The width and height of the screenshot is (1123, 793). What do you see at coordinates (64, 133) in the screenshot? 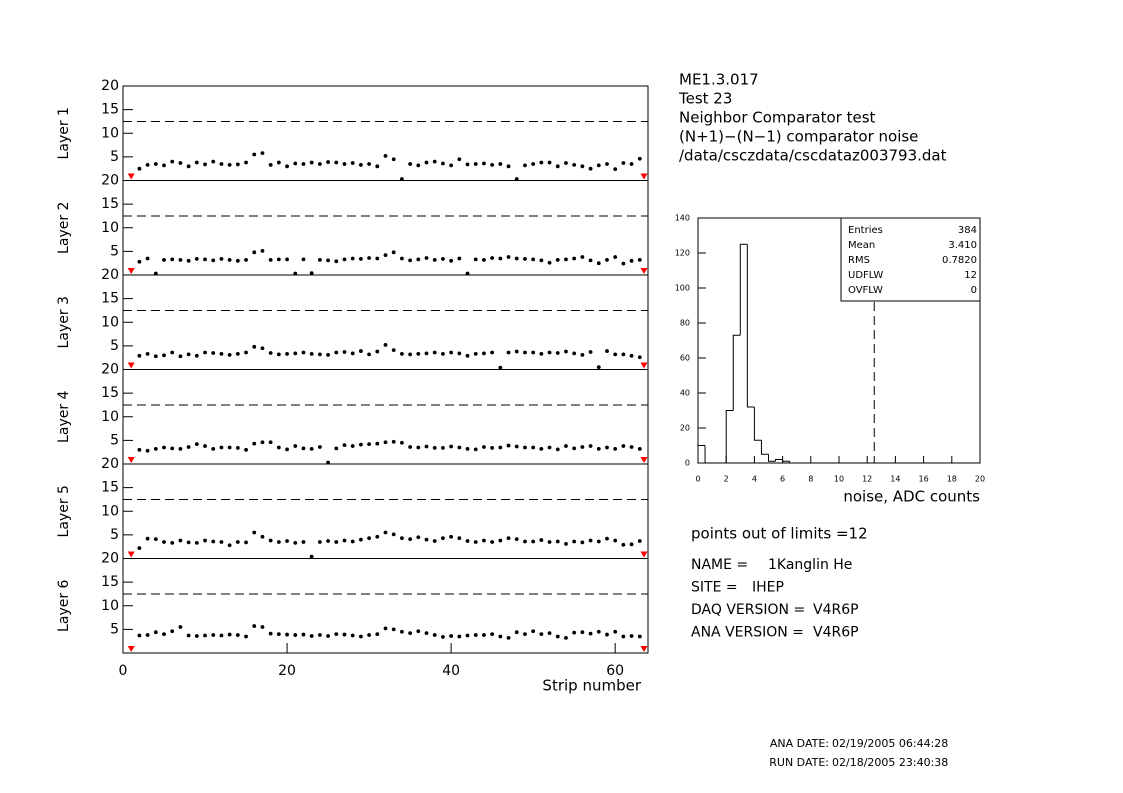
I see `y-axis-label: Layer 1` at bounding box center [64, 133].